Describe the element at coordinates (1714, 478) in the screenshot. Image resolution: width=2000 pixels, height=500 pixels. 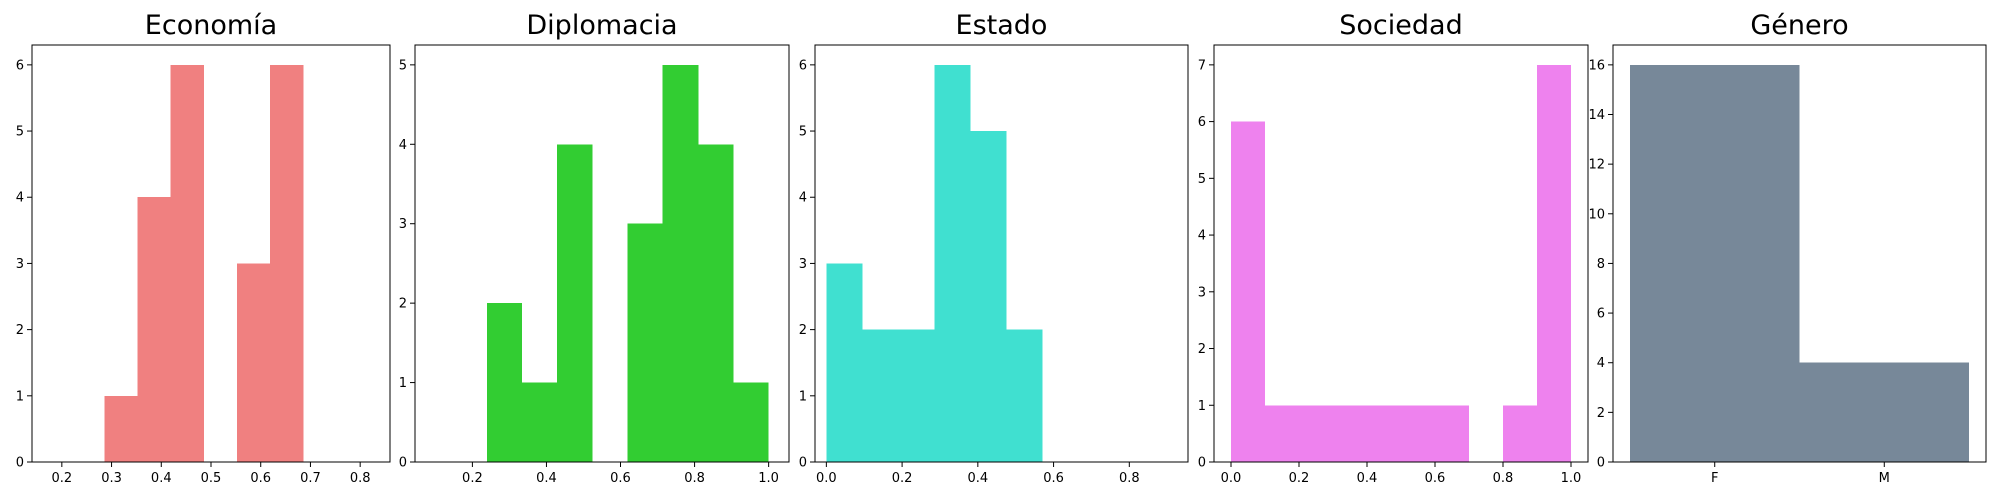
I see `x-tick-label: F` at that location.